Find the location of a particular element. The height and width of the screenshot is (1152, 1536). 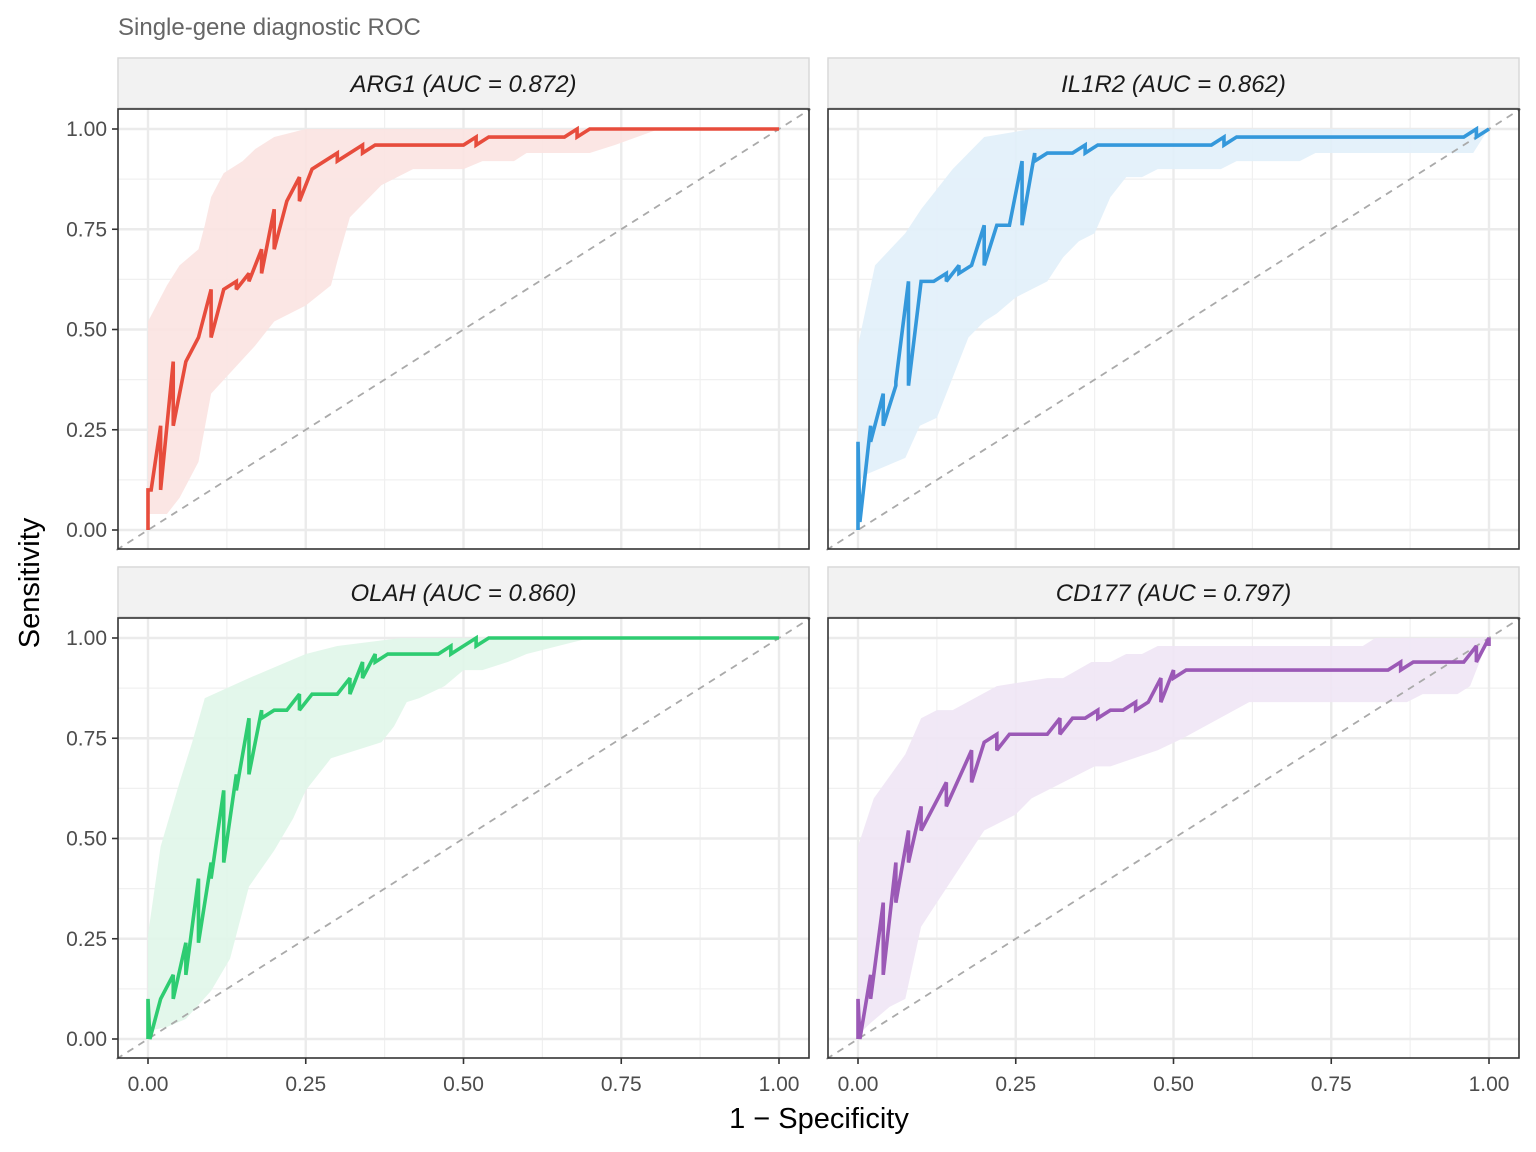

x-axis-title: 1 − Specificity is located at coordinates (819, 1119).